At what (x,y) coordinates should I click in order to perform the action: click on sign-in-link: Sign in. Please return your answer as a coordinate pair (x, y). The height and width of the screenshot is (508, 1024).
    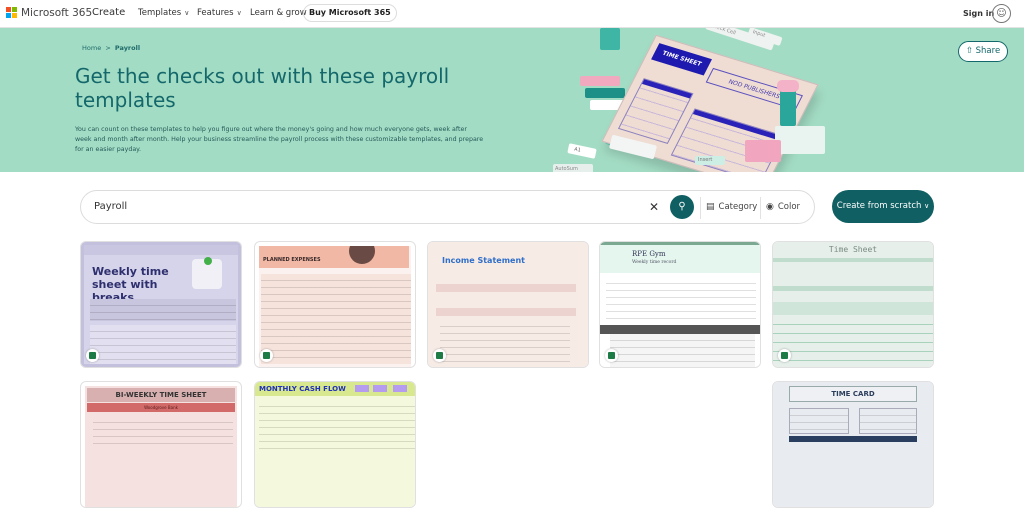
    Looking at the image, I should click on (979, 13).